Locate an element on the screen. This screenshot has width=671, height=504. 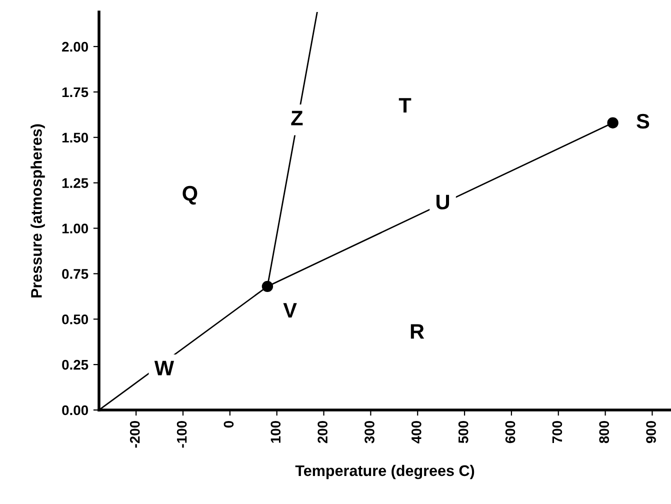
x-tick-label: -100 is located at coordinates (181, 434).